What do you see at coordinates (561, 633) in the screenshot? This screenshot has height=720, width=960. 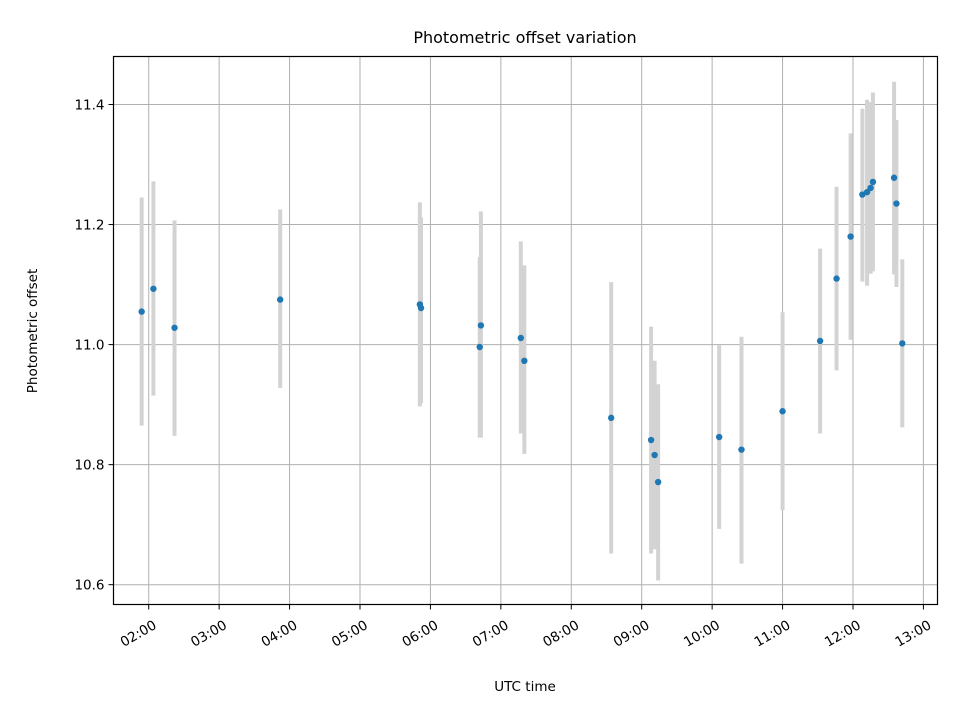 I see `x-tick-label: 08:00` at bounding box center [561, 633].